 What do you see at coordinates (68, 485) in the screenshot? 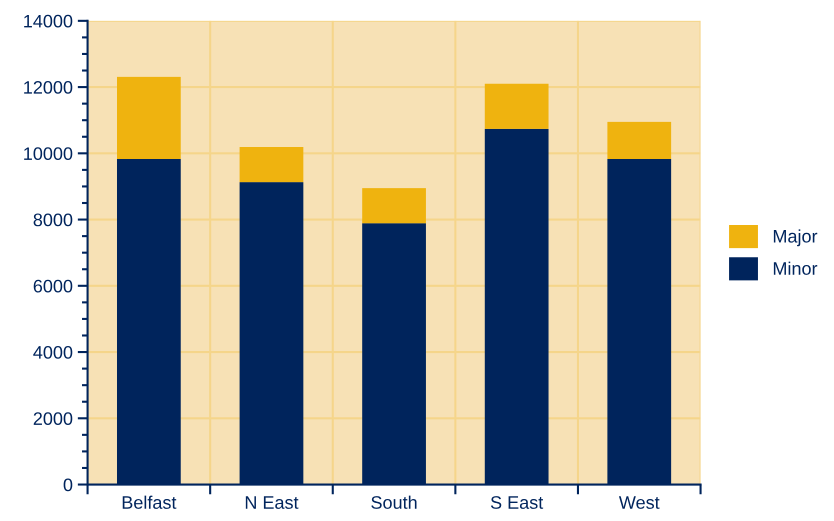
I see `y-tick-label: 0` at bounding box center [68, 485].